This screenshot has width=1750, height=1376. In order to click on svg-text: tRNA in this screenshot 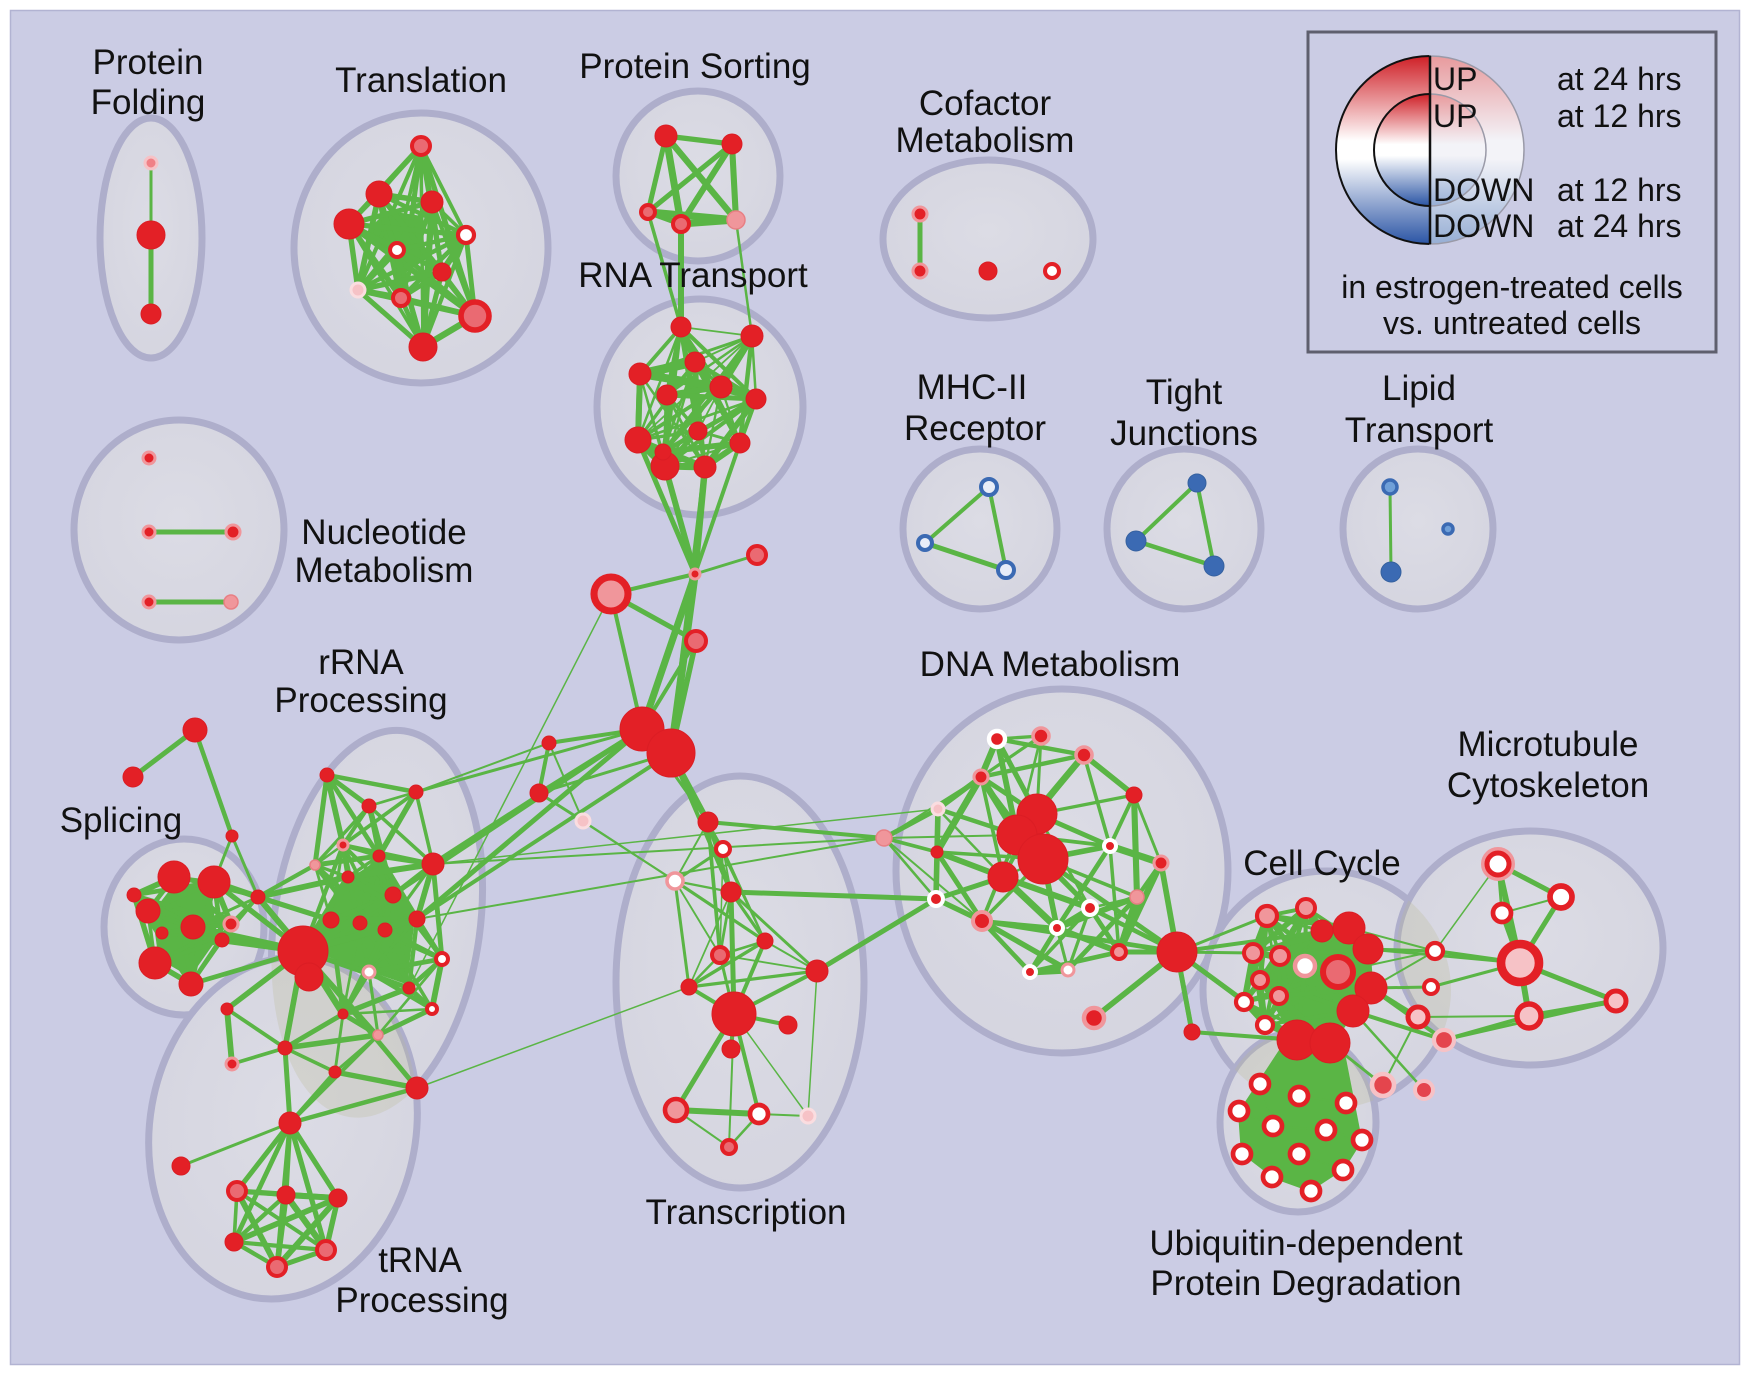, I will do `click(420, 1260)`.